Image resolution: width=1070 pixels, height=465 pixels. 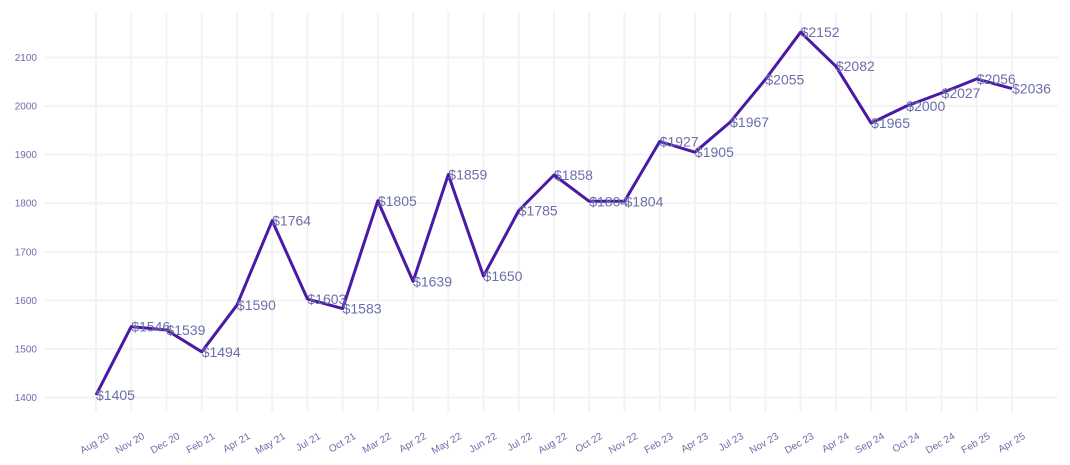 What do you see at coordinates (538, 211) in the screenshot?
I see `data-label: $1785` at bounding box center [538, 211].